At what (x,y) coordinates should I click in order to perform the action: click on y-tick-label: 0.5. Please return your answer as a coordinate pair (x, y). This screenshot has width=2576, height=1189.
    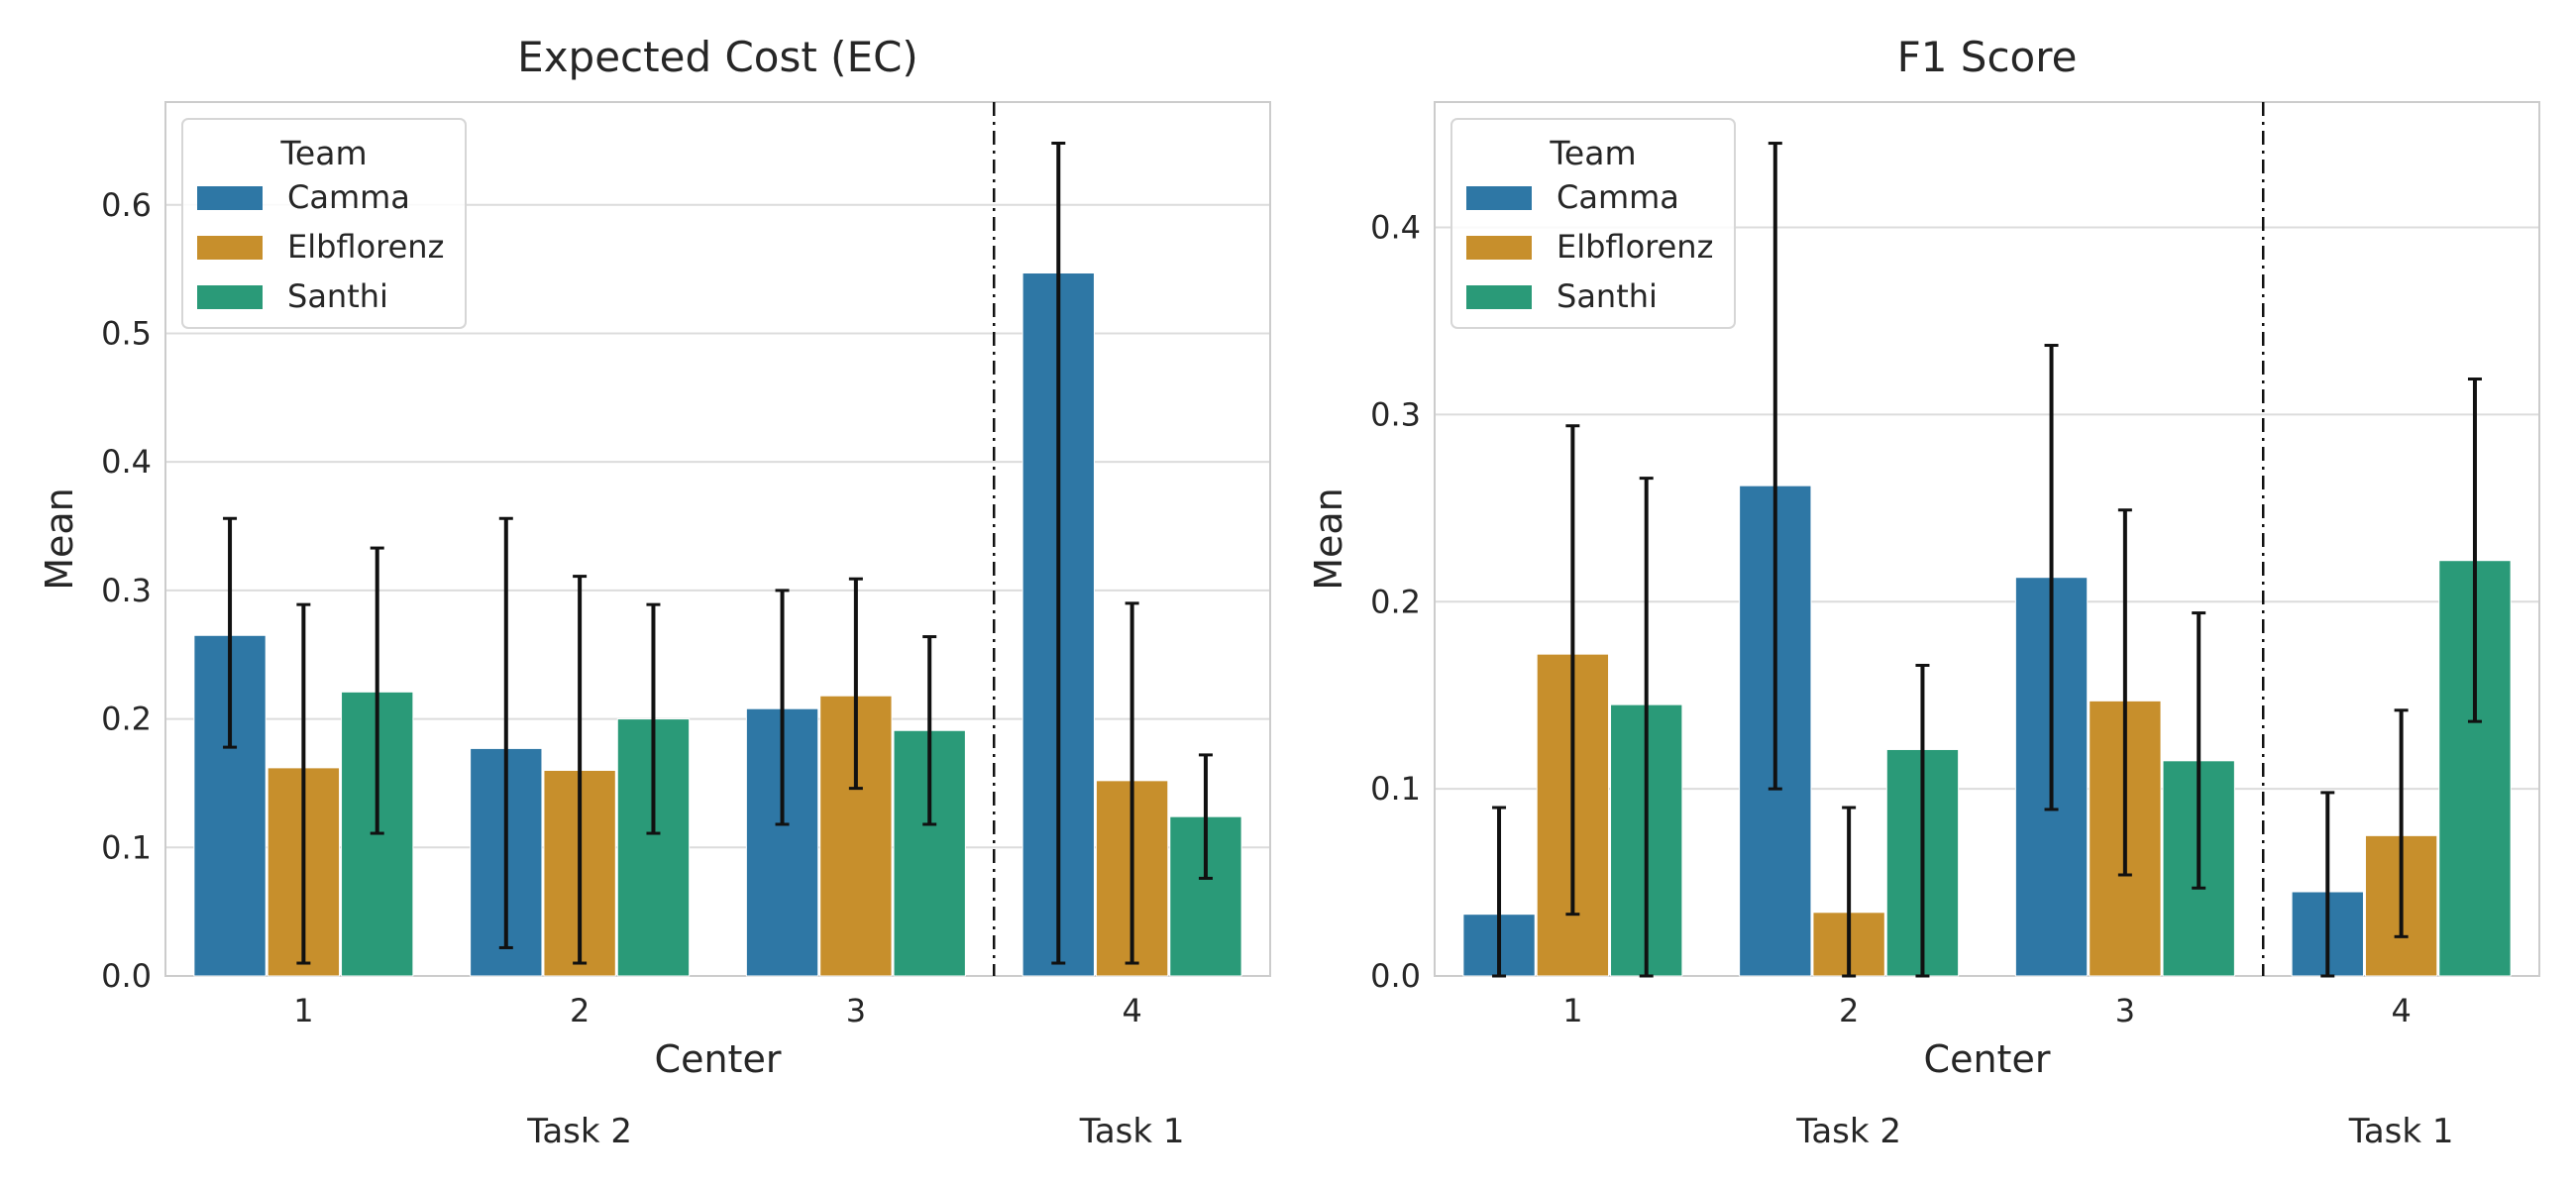
    Looking at the image, I should click on (127, 333).